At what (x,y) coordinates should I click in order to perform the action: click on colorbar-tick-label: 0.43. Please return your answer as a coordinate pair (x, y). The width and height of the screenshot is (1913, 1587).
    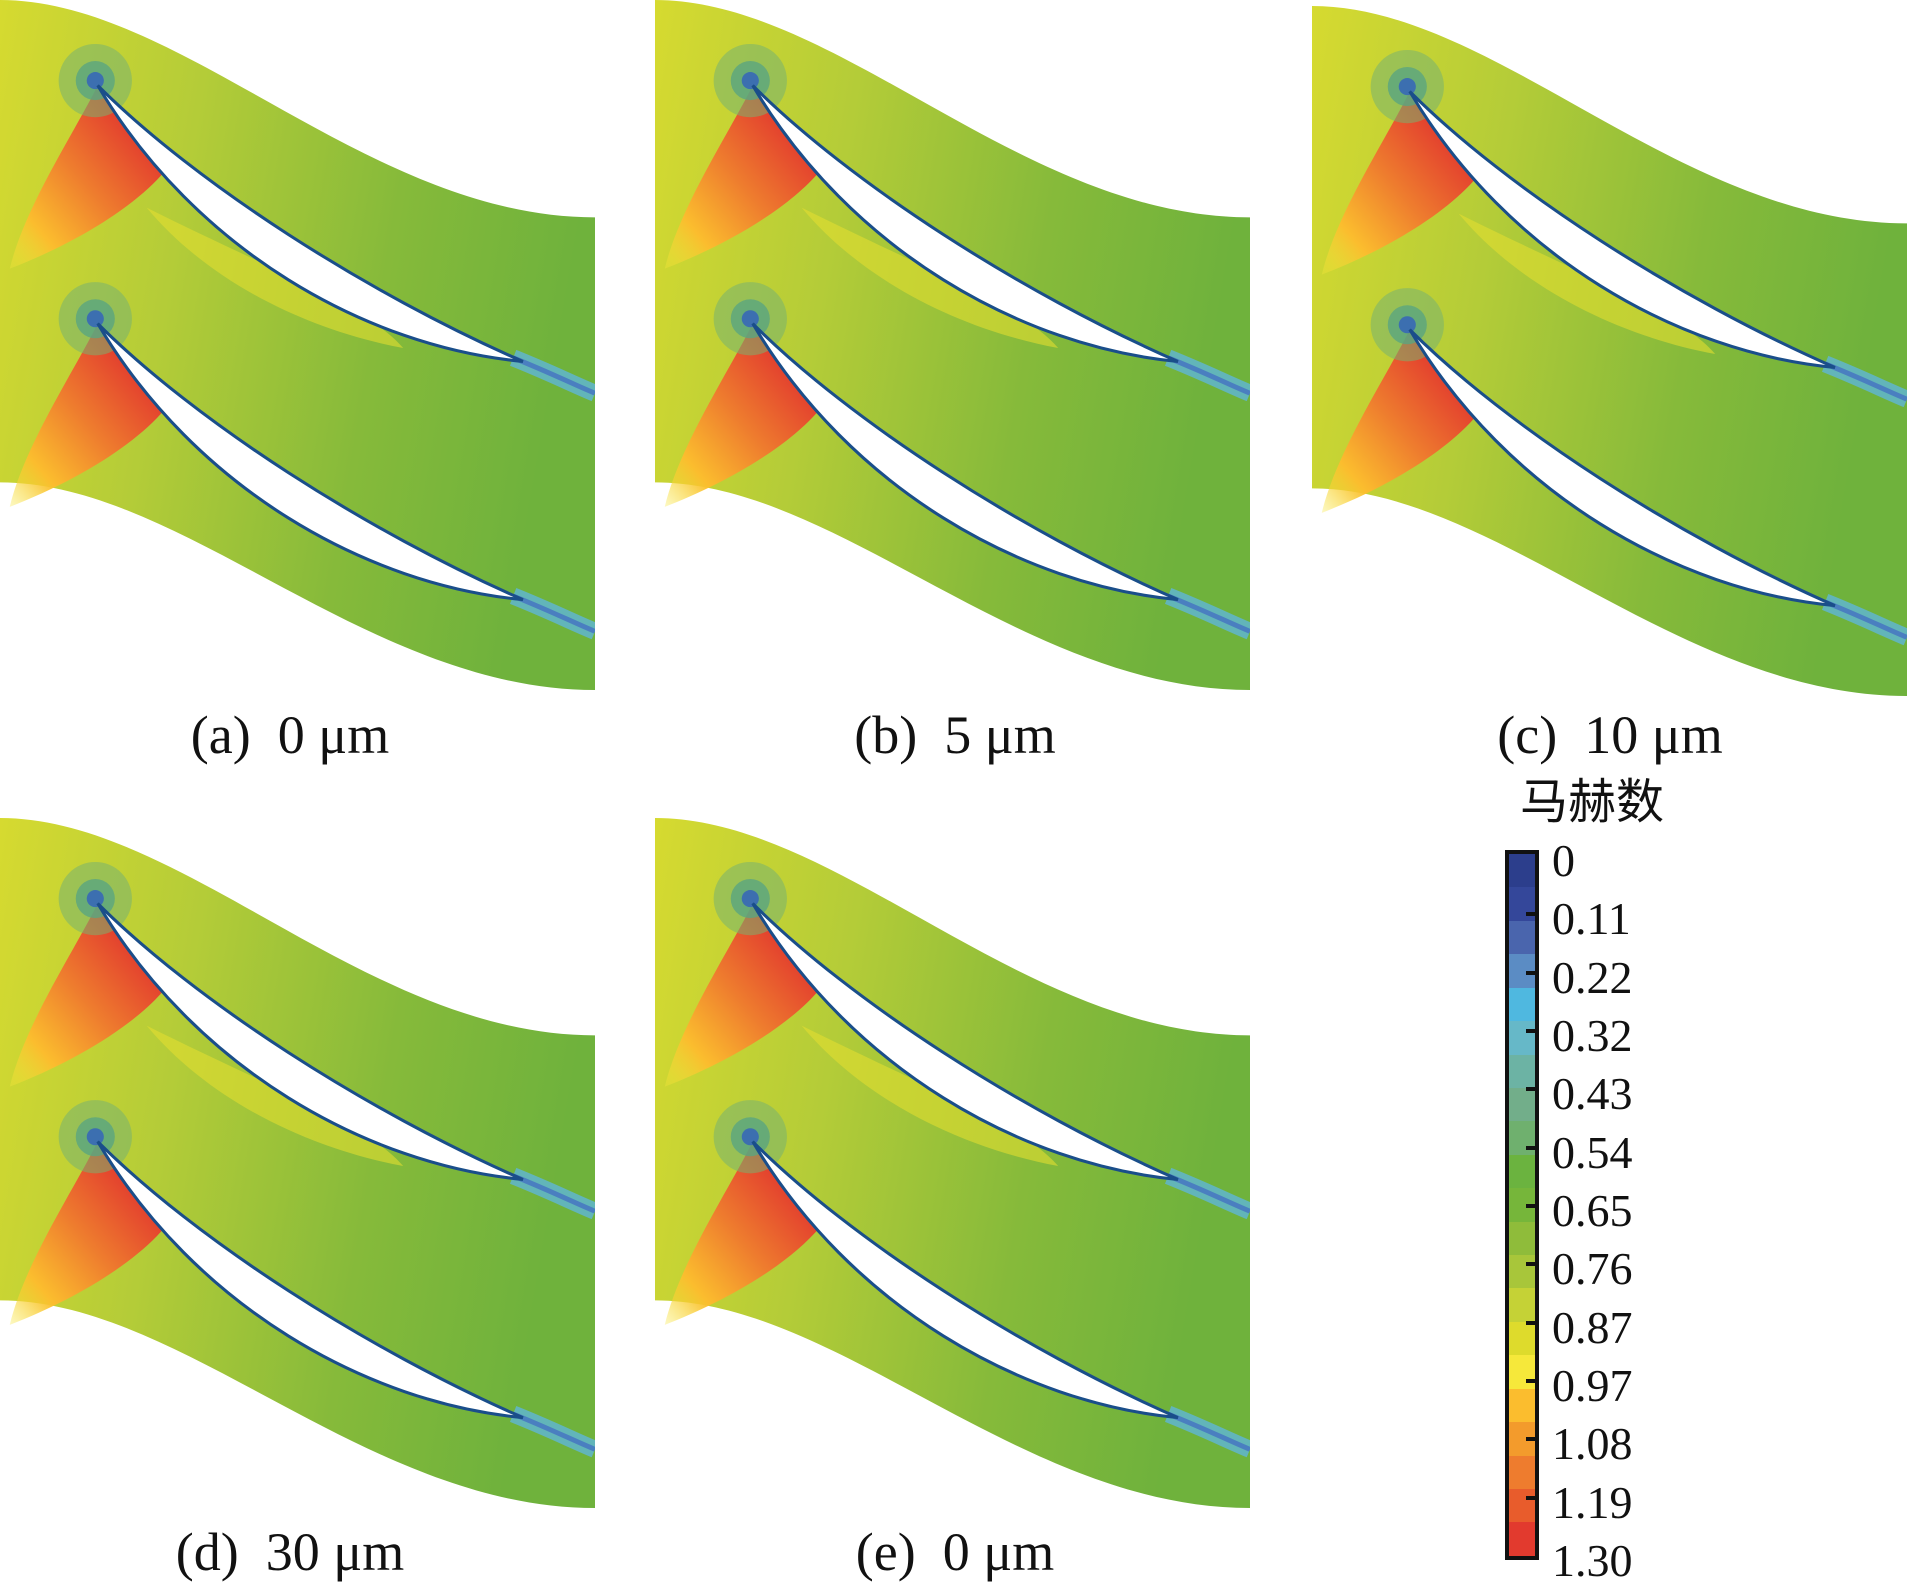
    Looking at the image, I should click on (1592, 1094).